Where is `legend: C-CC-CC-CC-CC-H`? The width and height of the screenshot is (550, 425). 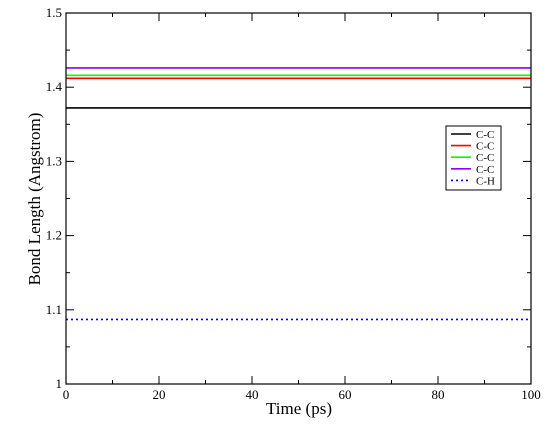 legend: C-CC-CC-CC-CC-H is located at coordinates (473, 158).